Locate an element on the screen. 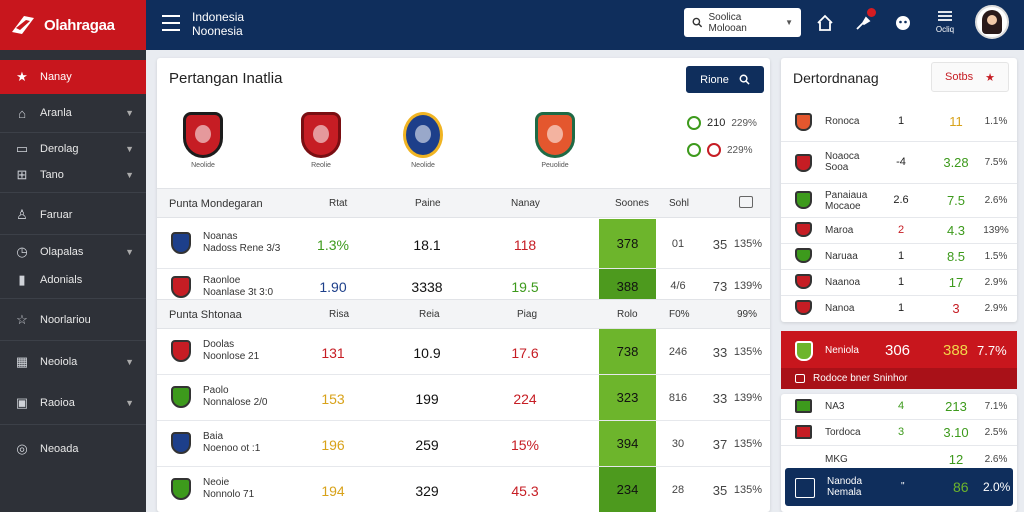 The height and width of the screenshot is (512, 1024). messages-icon is located at coordinates (903, 23).